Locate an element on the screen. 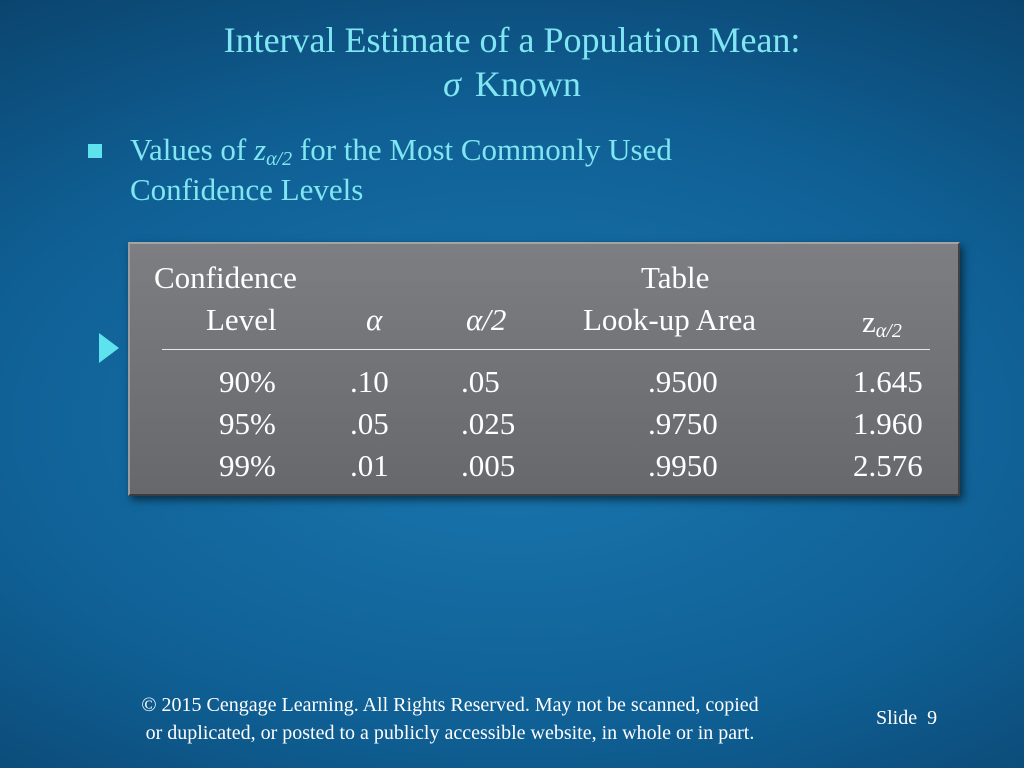 This screenshot has height=768, width=1024. row-1-level: 90% is located at coordinates (247, 381).